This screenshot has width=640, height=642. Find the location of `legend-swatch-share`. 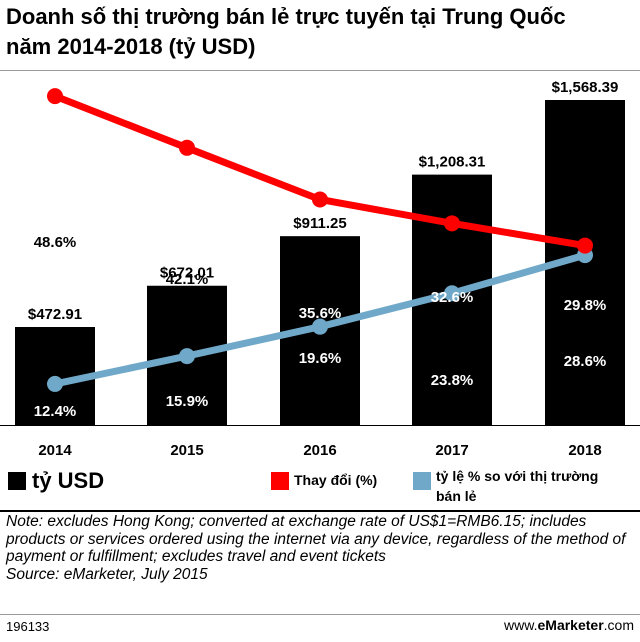

legend-swatch-share is located at coordinates (422, 481).